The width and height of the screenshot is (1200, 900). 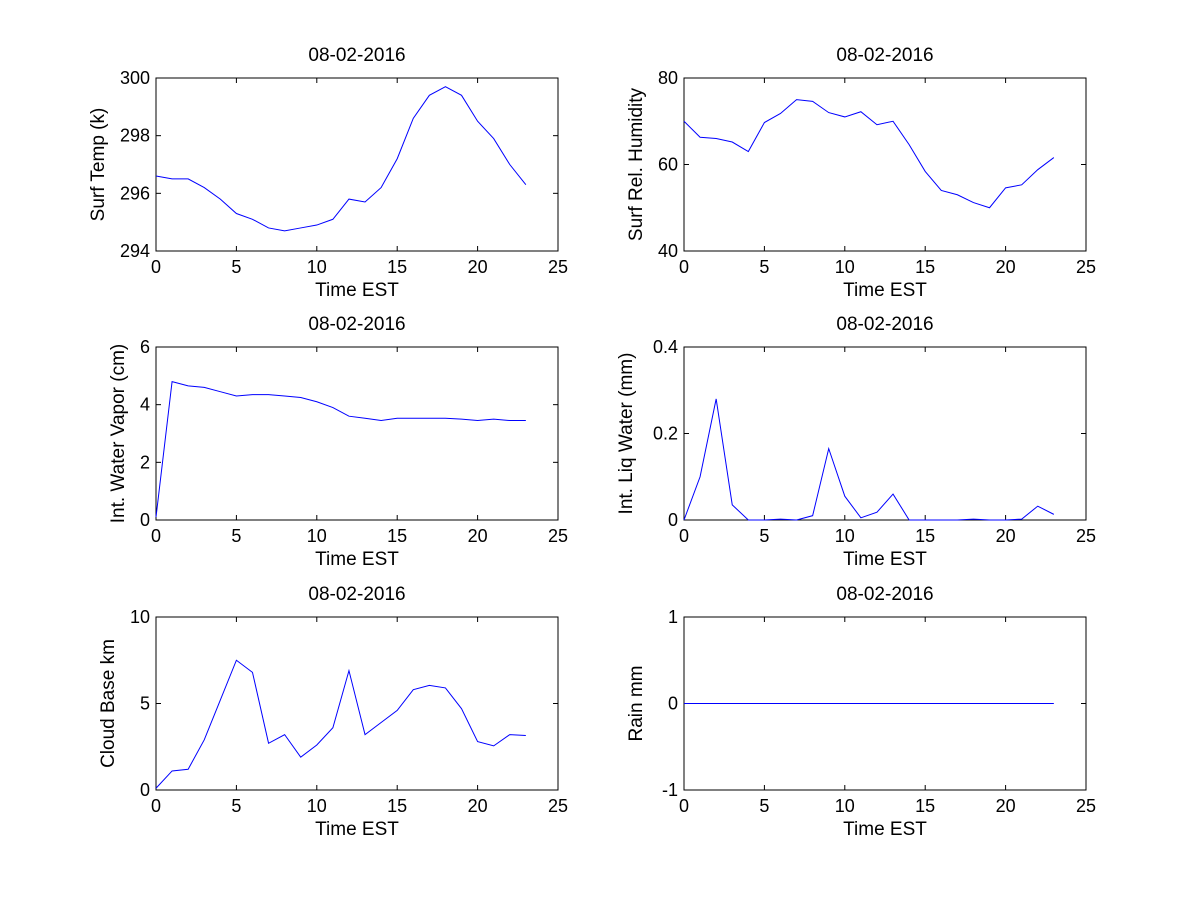 I want to click on y-tick-label: 5, so click(x=145, y=704).